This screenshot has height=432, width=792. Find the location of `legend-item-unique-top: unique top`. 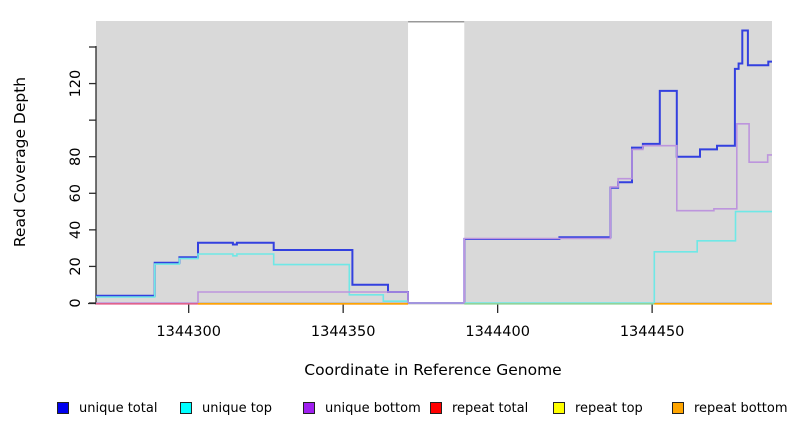

legend-item-unique-top: unique top is located at coordinates (226, 408).